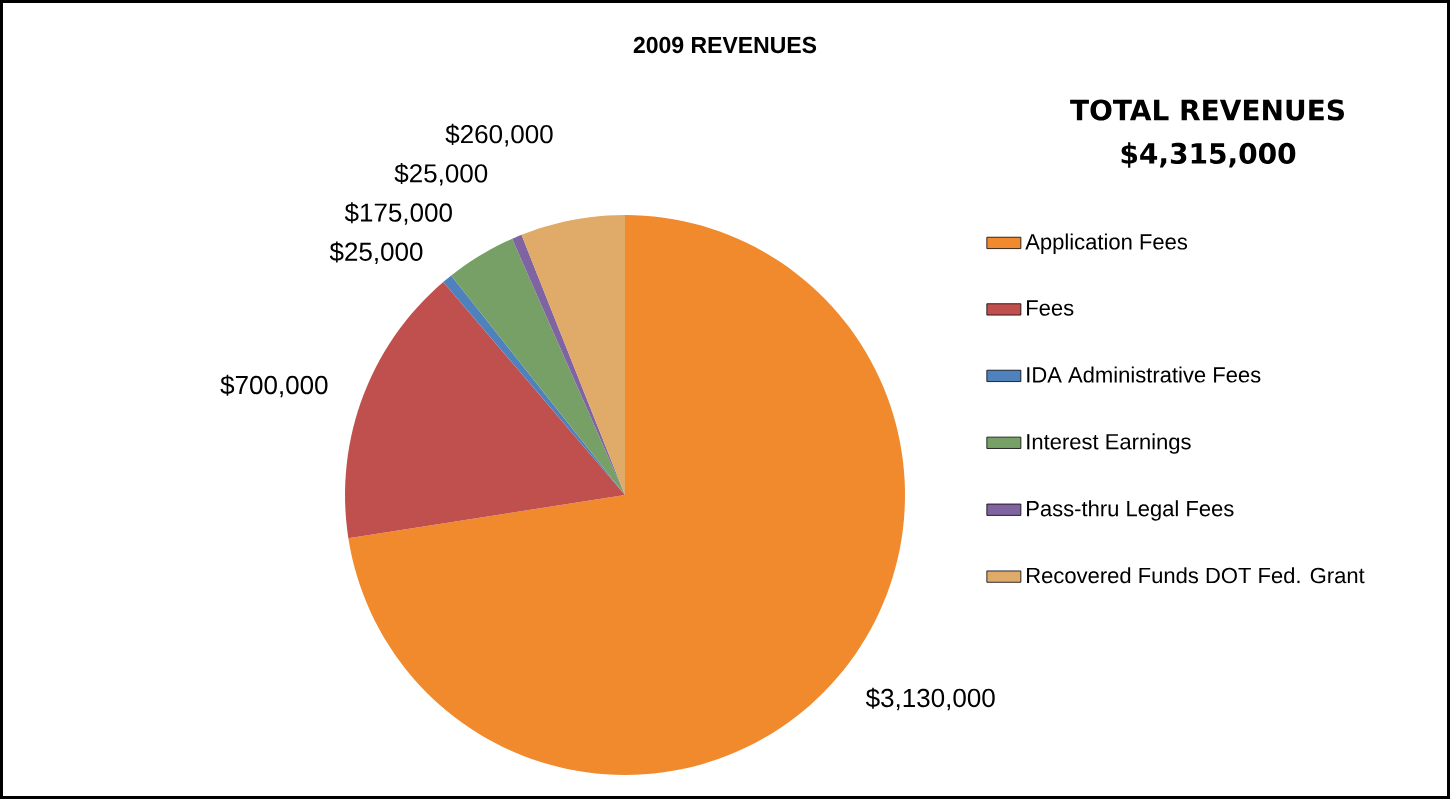  What do you see at coordinates (1050, 308) in the screenshot?
I see `legend-label: Fees` at bounding box center [1050, 308].